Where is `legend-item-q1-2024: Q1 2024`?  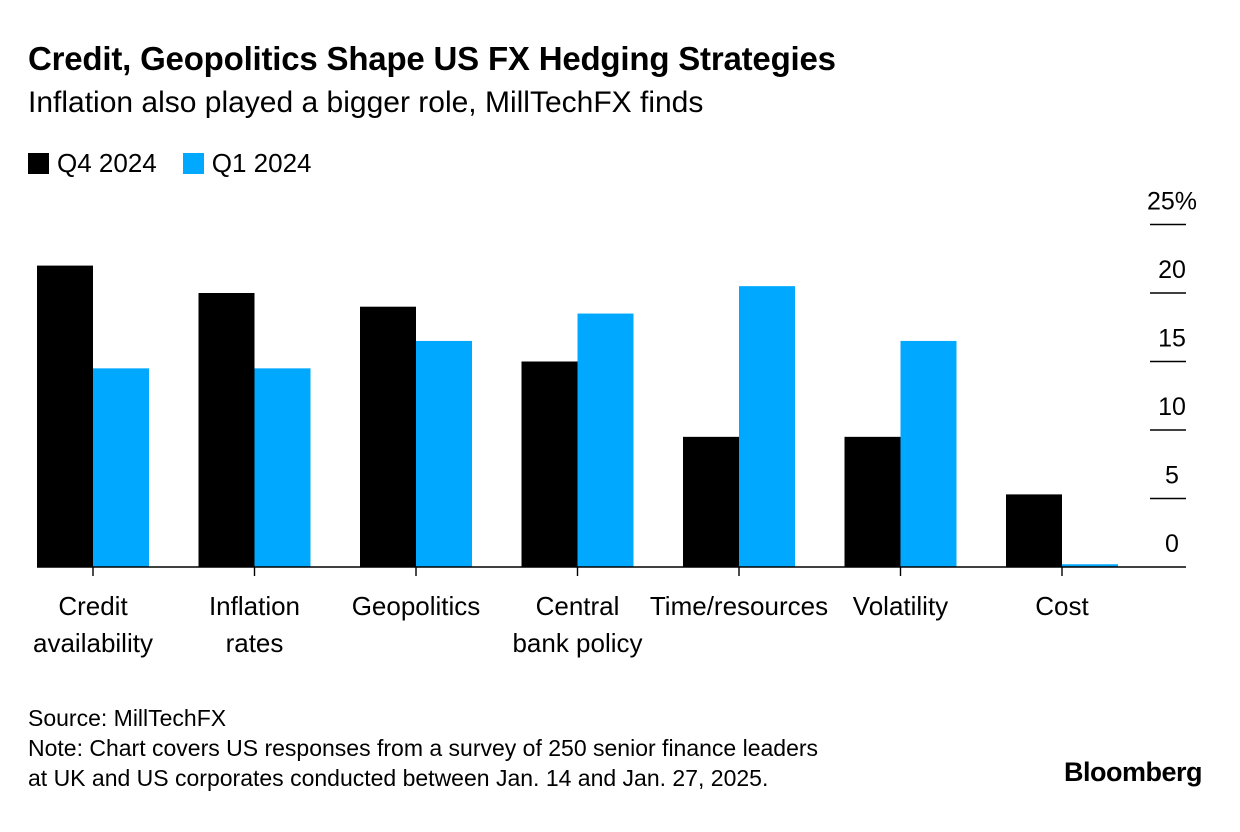 legend-item-q1-2024: Q1 2024 is located at coordinates (247, 163).